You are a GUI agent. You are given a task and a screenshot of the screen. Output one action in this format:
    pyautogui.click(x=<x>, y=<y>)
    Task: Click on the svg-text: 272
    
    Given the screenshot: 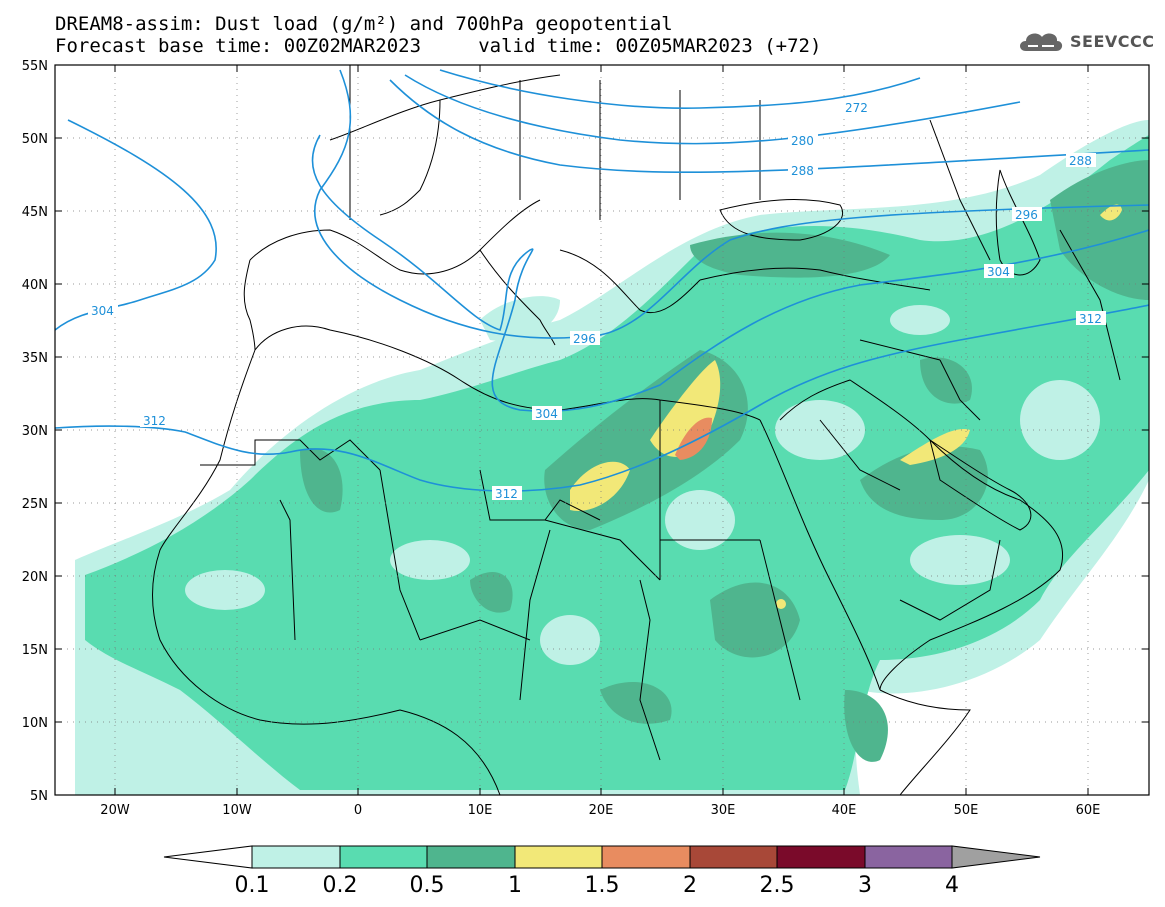 What is the action you would take?
    pyautogui.click(x=856, y=108)
    